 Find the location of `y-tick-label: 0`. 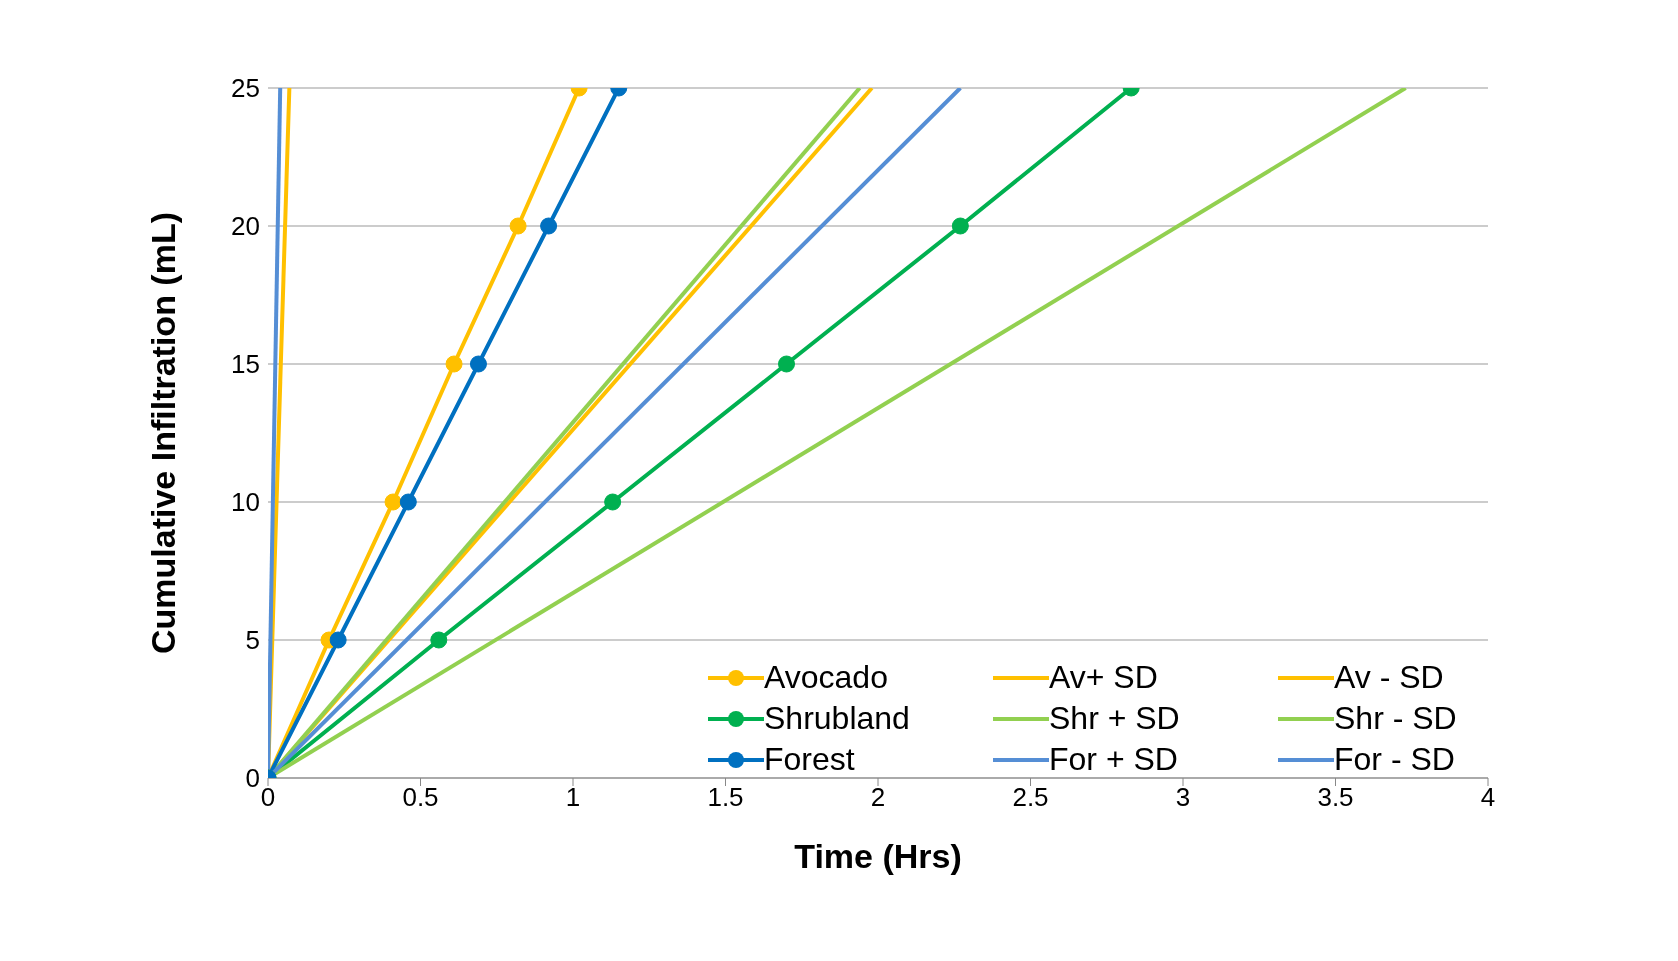

y-tick-label: 0 is located at coordinates (252, 778).